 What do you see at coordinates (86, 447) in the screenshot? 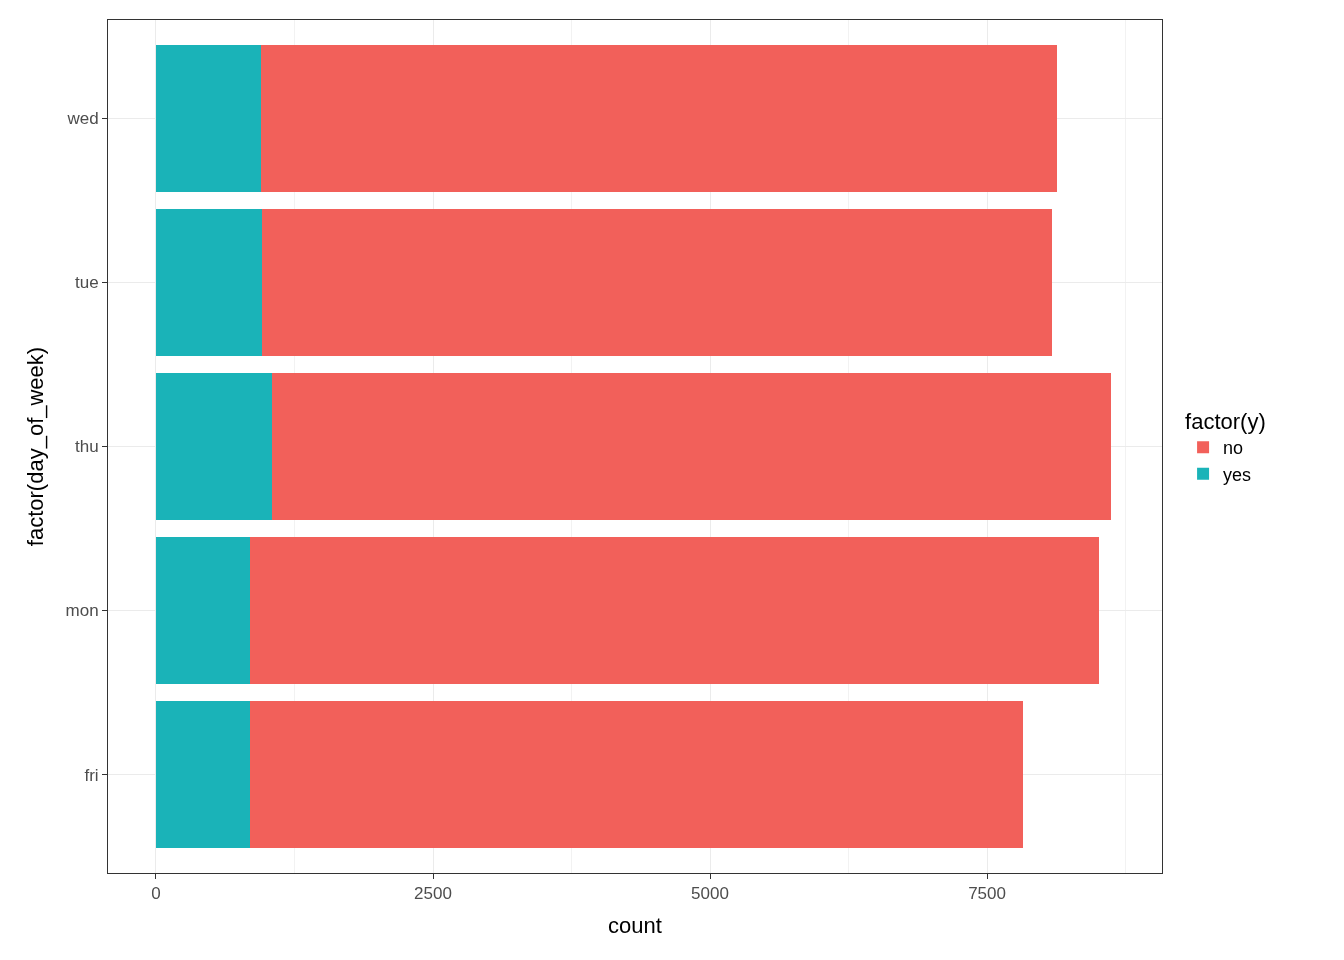
I see `y-tick-label: thu` at bounding box center [86, 447].